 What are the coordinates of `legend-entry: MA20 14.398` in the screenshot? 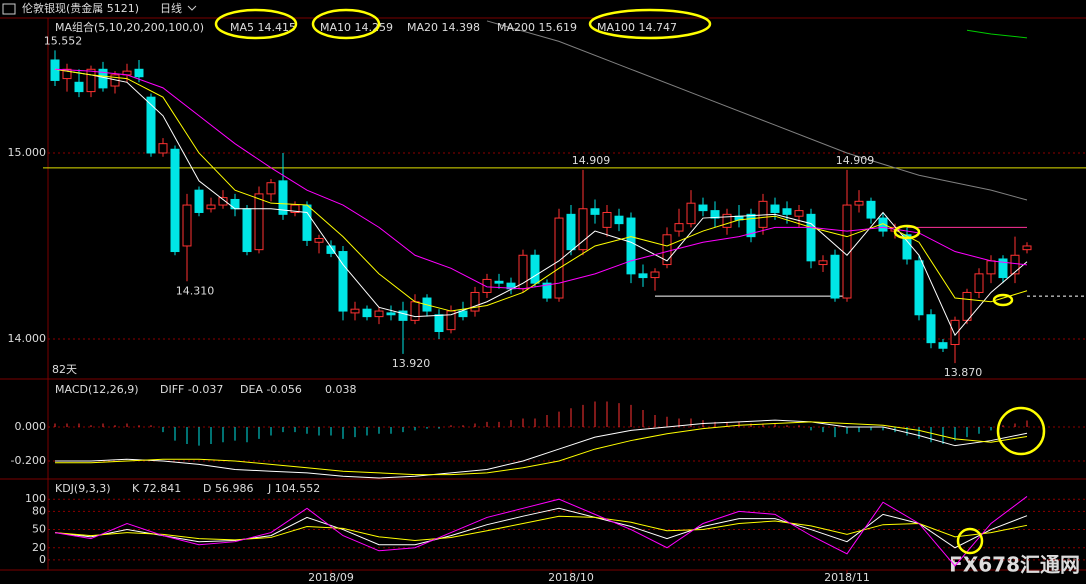 It's located at (443, 27).